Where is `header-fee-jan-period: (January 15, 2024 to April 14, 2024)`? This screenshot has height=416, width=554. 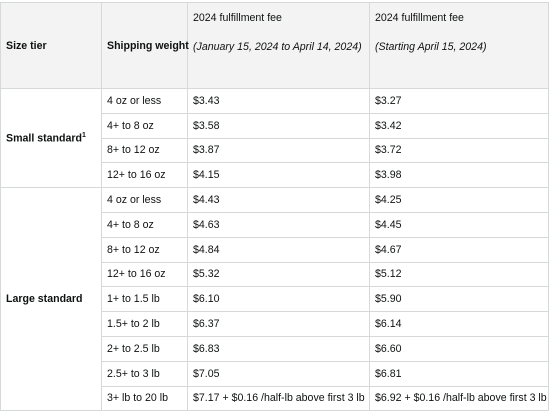 header-fee-jan-period: (January 15, 2024 to April 14, 2024) is located at coordinates (277, 47).